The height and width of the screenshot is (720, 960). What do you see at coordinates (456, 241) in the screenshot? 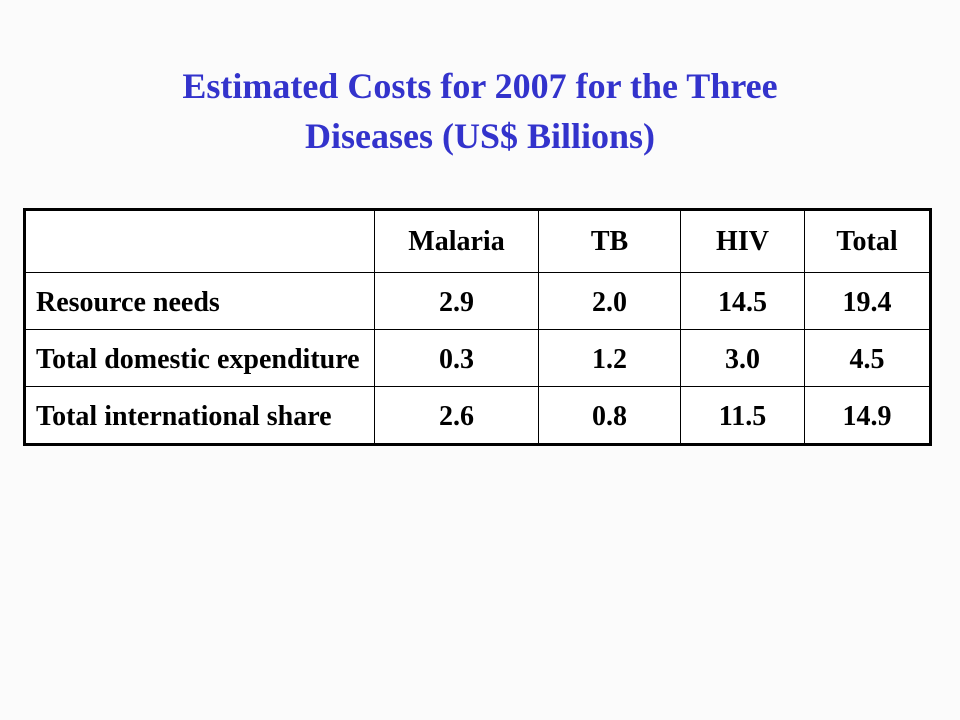
I see `header-cell-malaria: Malaria` at bounding box center [456, 241].